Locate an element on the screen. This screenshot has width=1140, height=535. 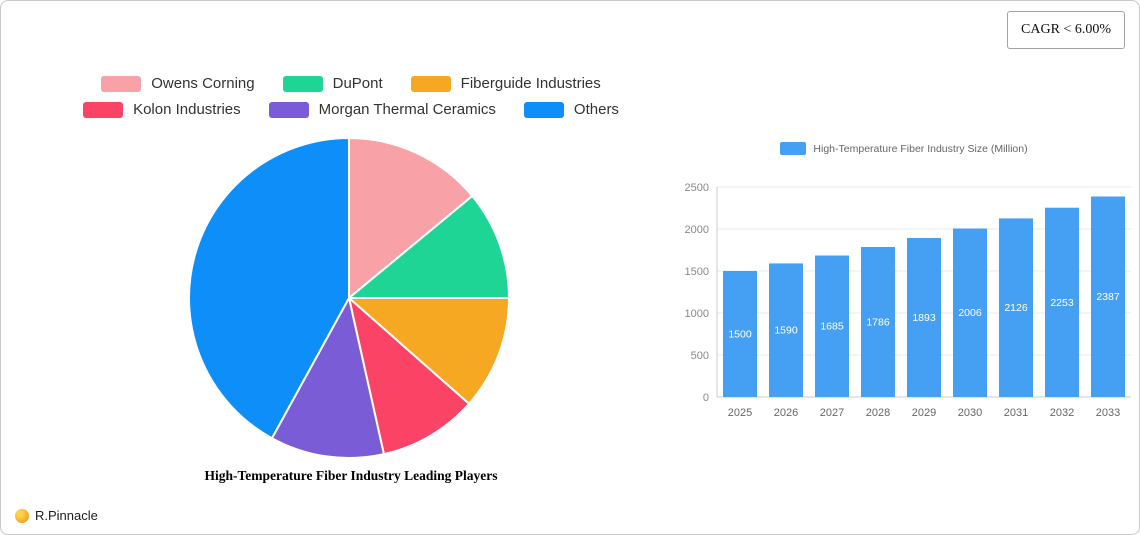
x-tick-label: 2029 is located at coordinates (924, 413).